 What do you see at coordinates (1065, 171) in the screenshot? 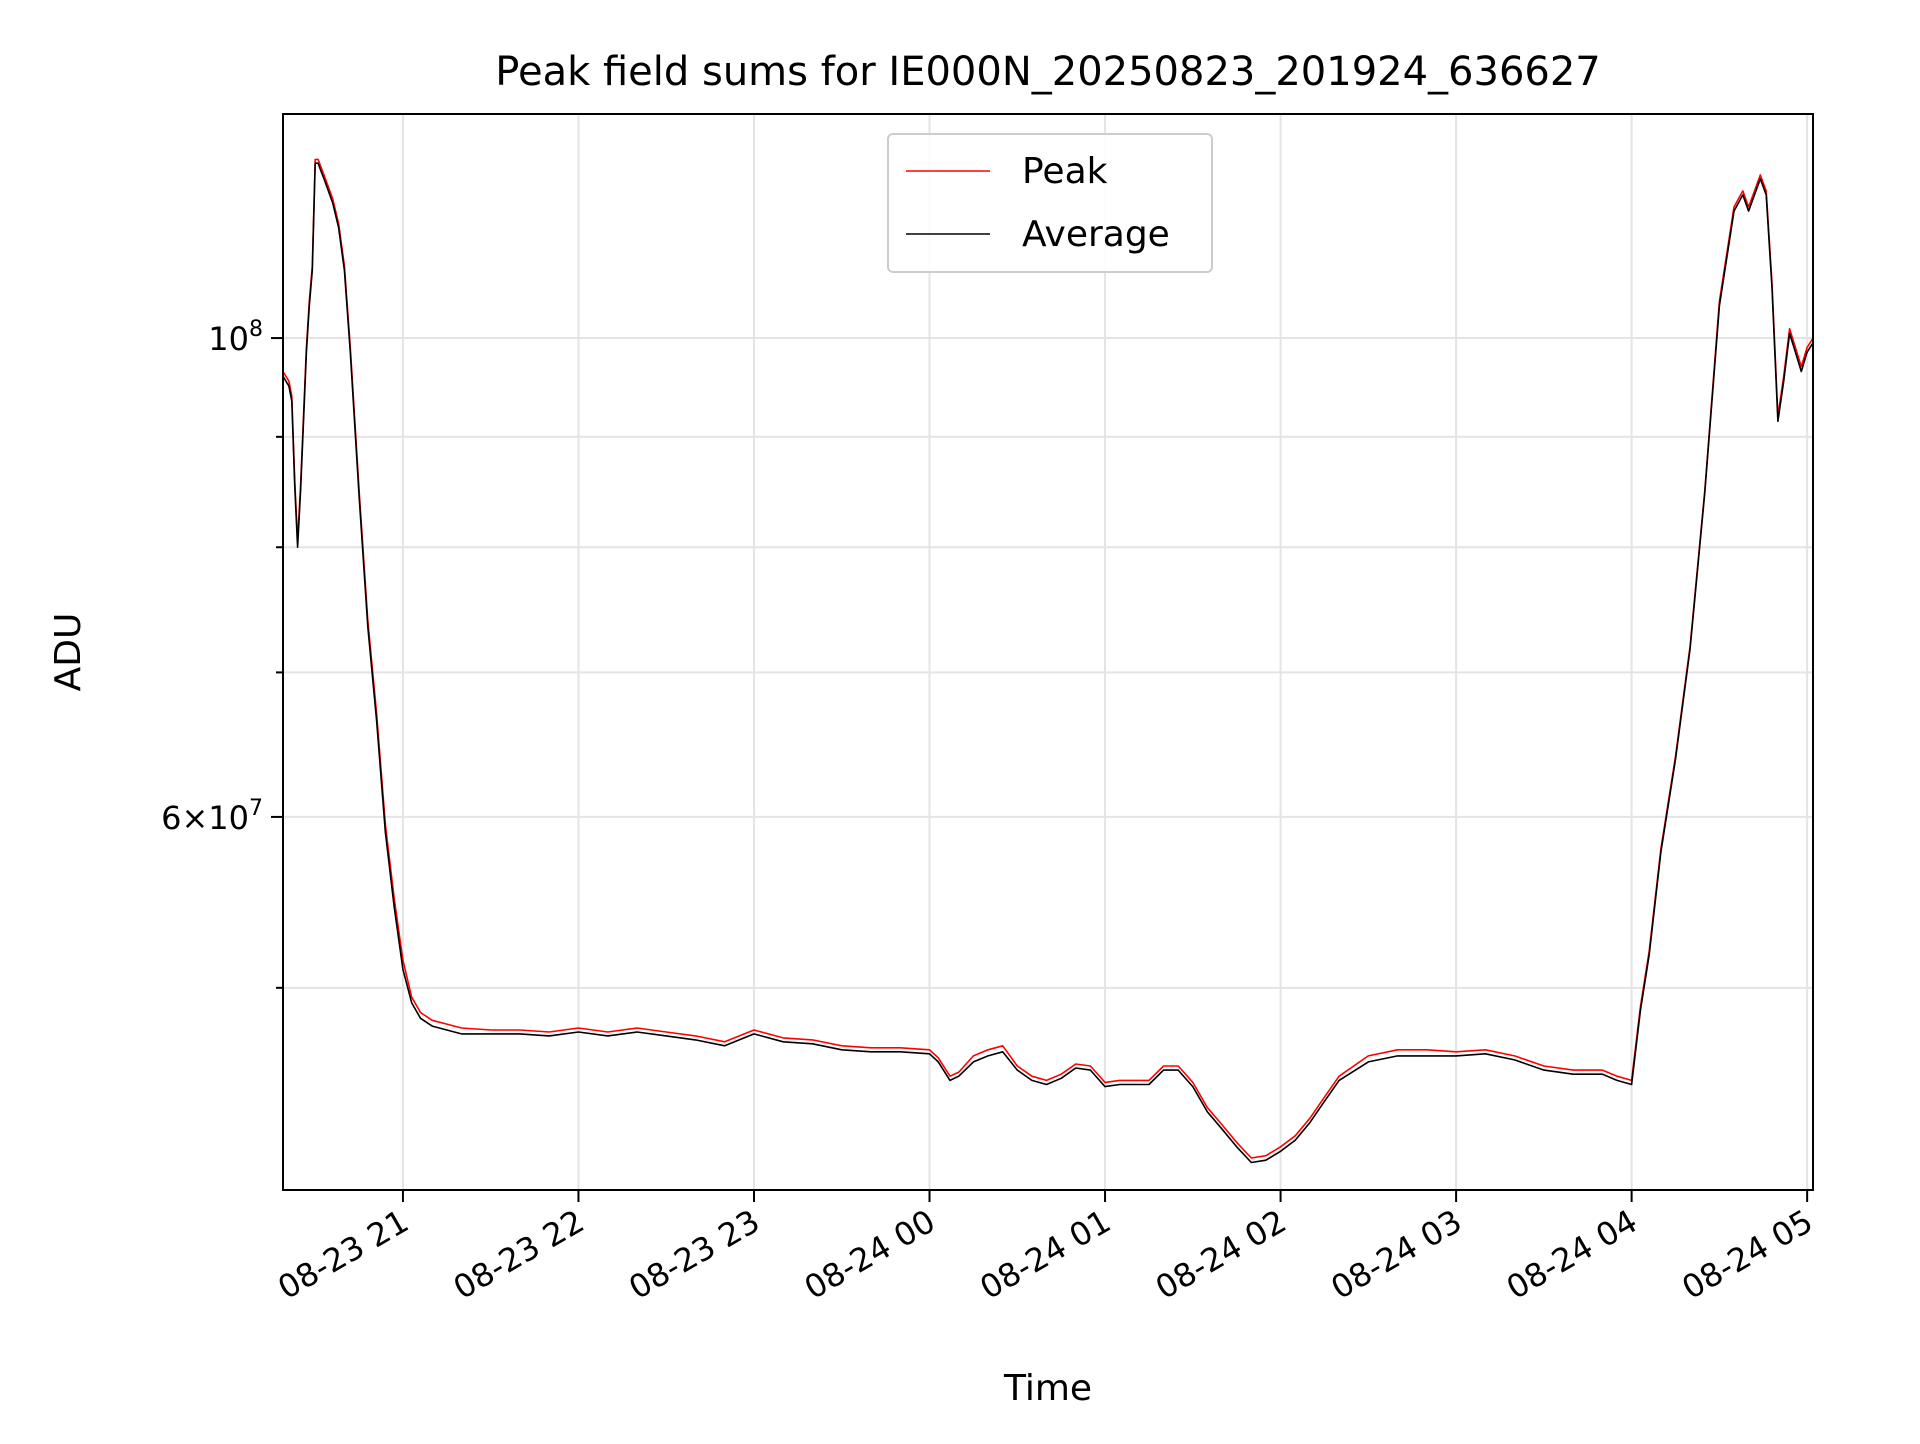
I see `legend-label: Peak` at bounding box center [1065, 171].